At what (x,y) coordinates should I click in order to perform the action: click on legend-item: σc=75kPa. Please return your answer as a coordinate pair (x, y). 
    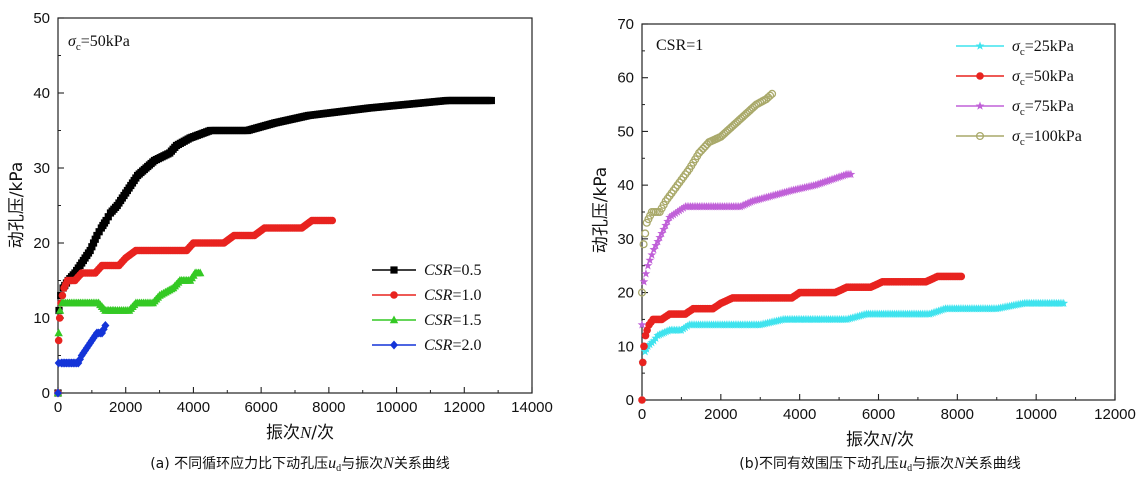
    Looking at the image, I should click on (1015, 108).